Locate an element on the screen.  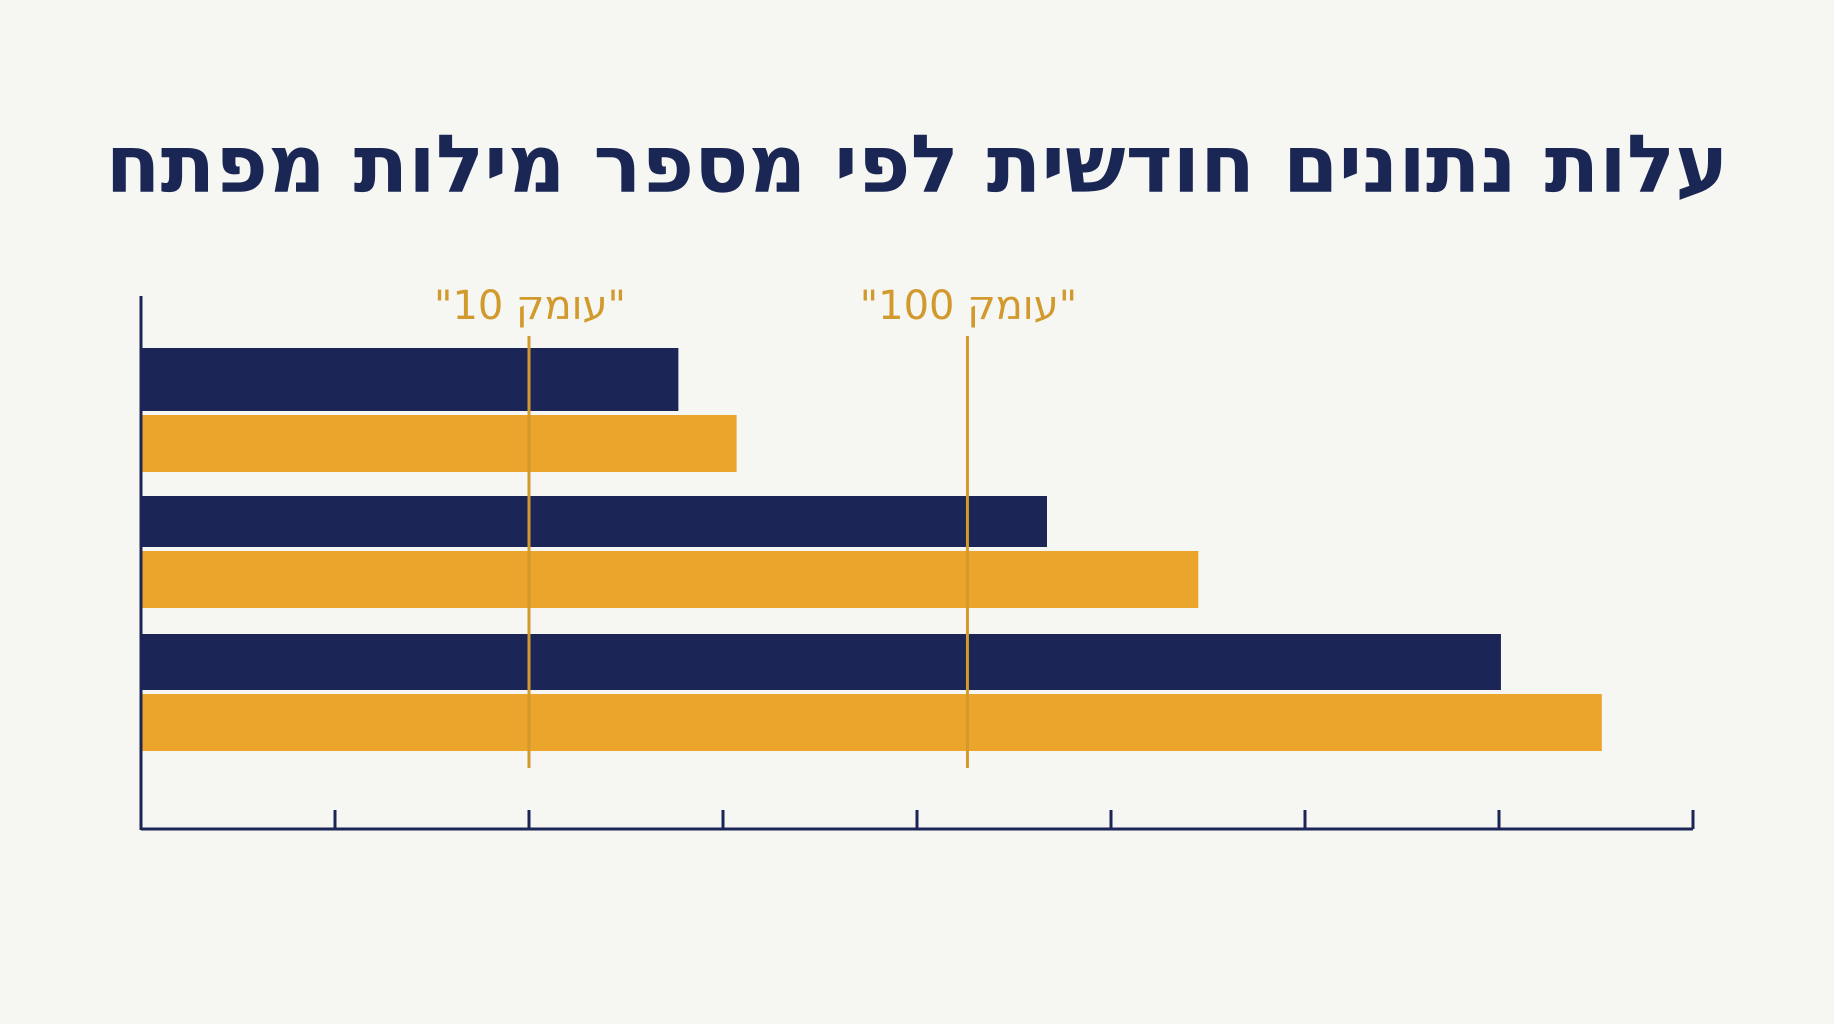
reference-label-2: "עומק 100" is located at coordinates (968, 306).